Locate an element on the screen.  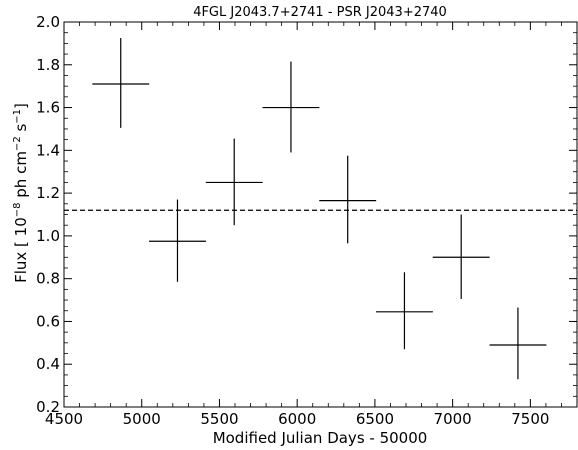
chart-title: 4FGL J2043.7+2741 - PSR J2043+2740 is located at coordinates (320, 12).